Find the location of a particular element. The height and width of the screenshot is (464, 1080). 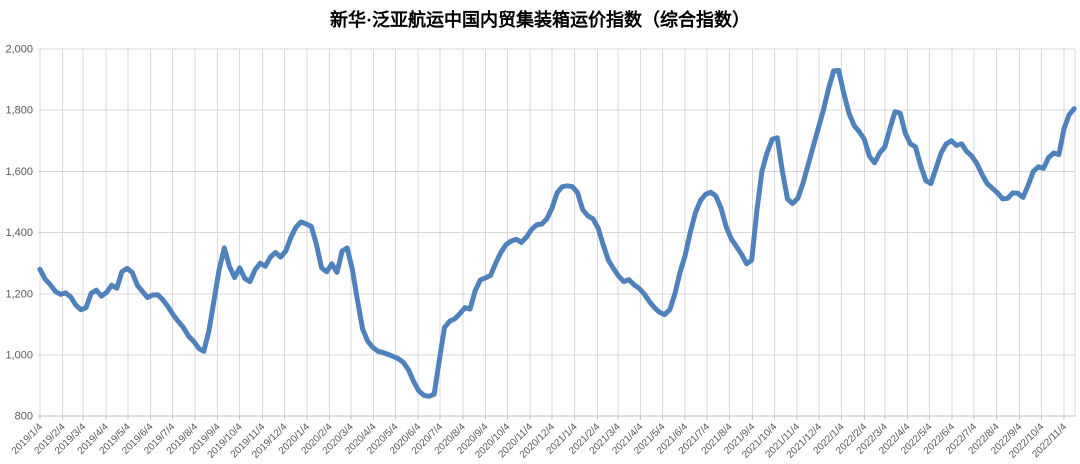

y-axis-labels: 2,000 1,800 1,600 1,400 1,200 1,000 800 is located at coordinates (19, 233).